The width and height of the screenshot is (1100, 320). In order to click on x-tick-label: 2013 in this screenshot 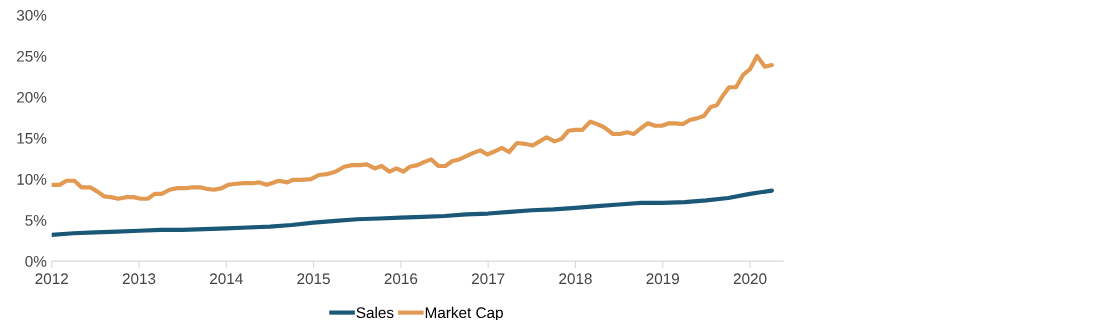, I will do `click(139, 279)`.